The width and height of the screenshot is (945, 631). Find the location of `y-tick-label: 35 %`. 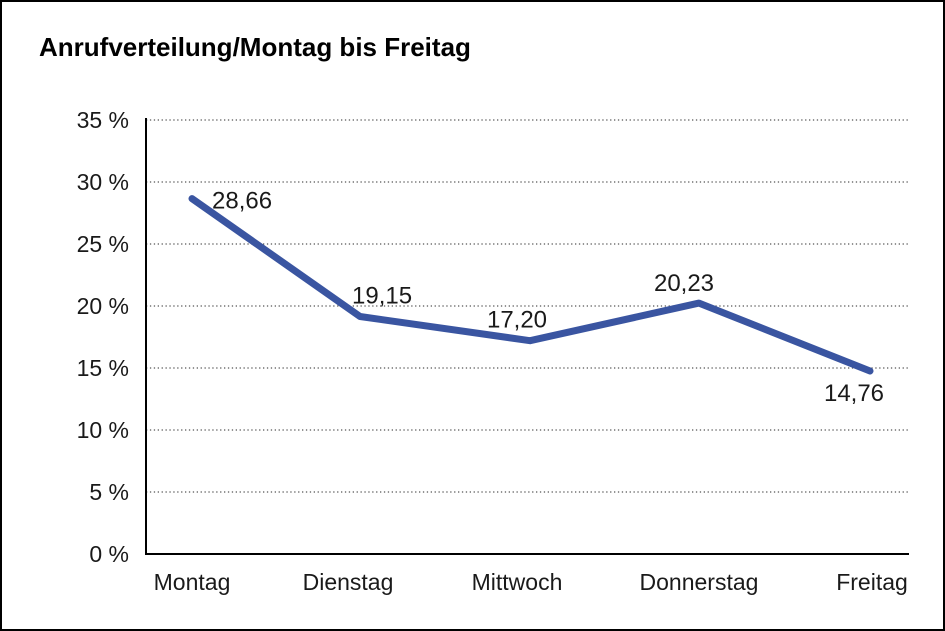

y-tick-label: 35 % is located at coordinates (103, 120).